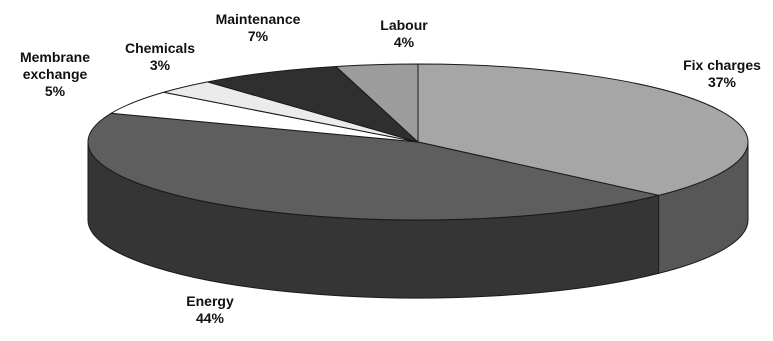  What do you see at coordinates (258, 27) in the screenshot?
I see `slice-label-maintenance: Maintenance 7%` at bounding box center [258, 27].